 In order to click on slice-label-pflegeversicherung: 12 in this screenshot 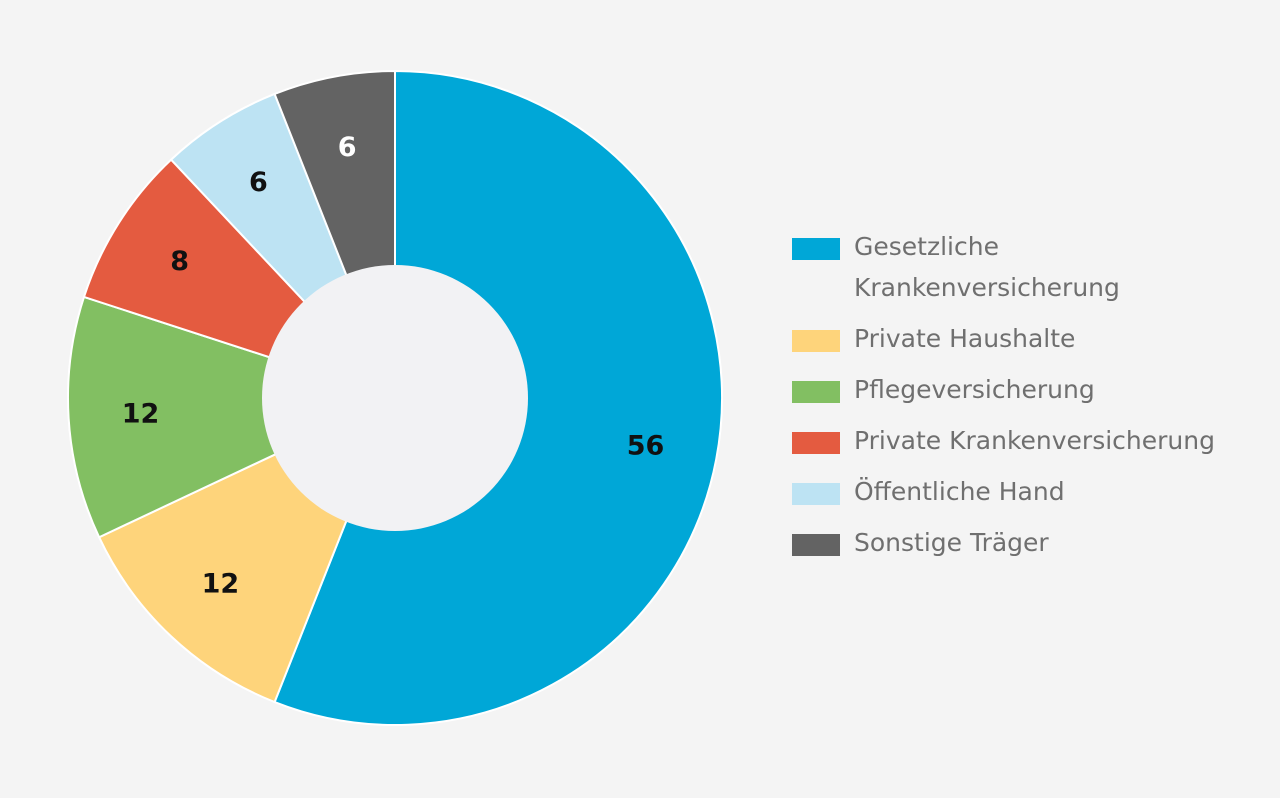, I will do `click(141, 414)`.